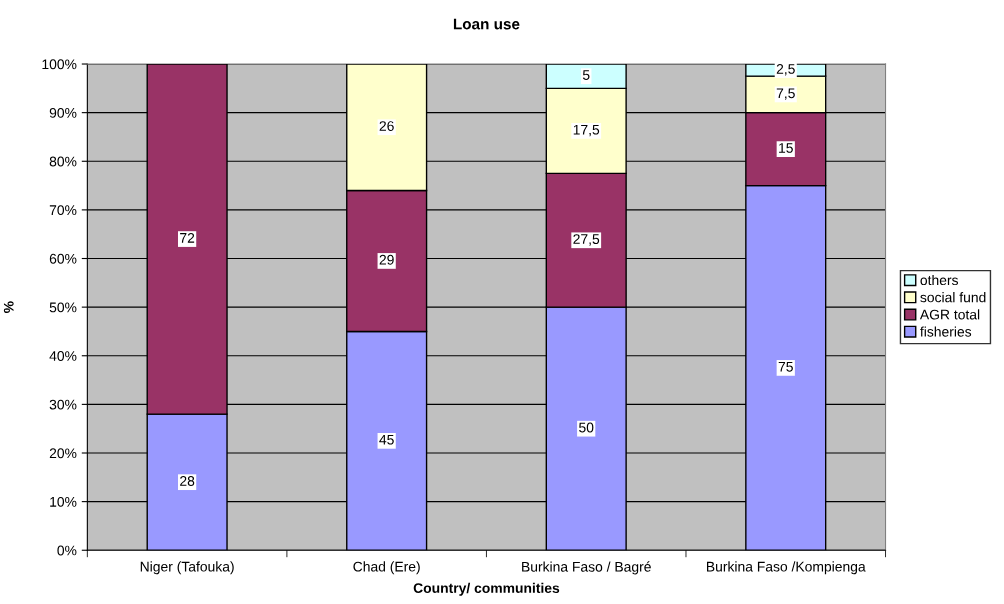 The height and width of the screenshot is (604, 1004). What do you see at coordinates (63, 453) in the screenshot?
I see `y-tick-label: 20%` at bounding box center [63, 453].